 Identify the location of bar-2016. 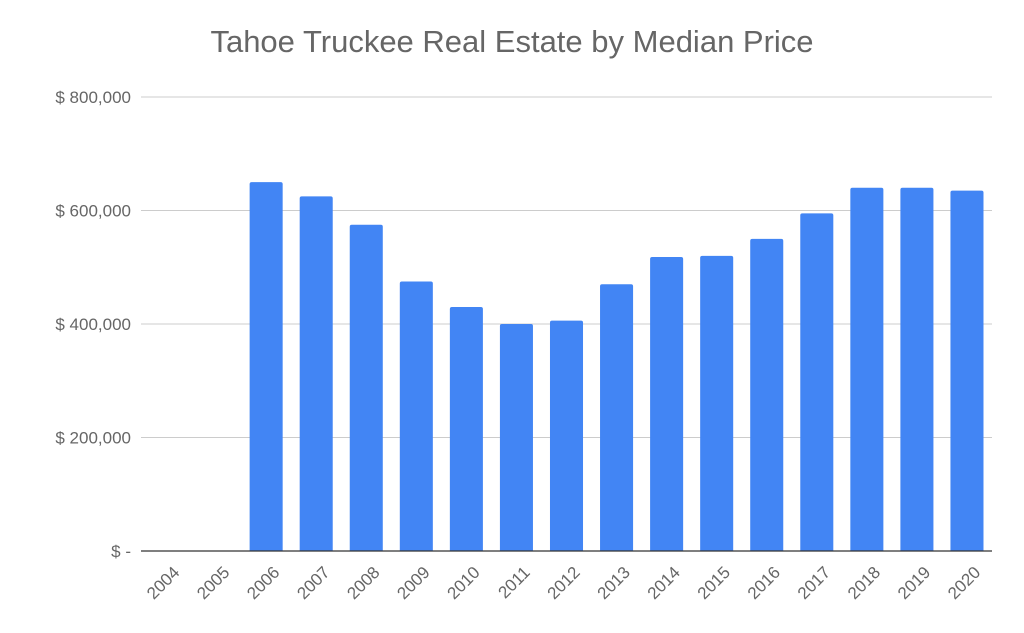
(767, 394).